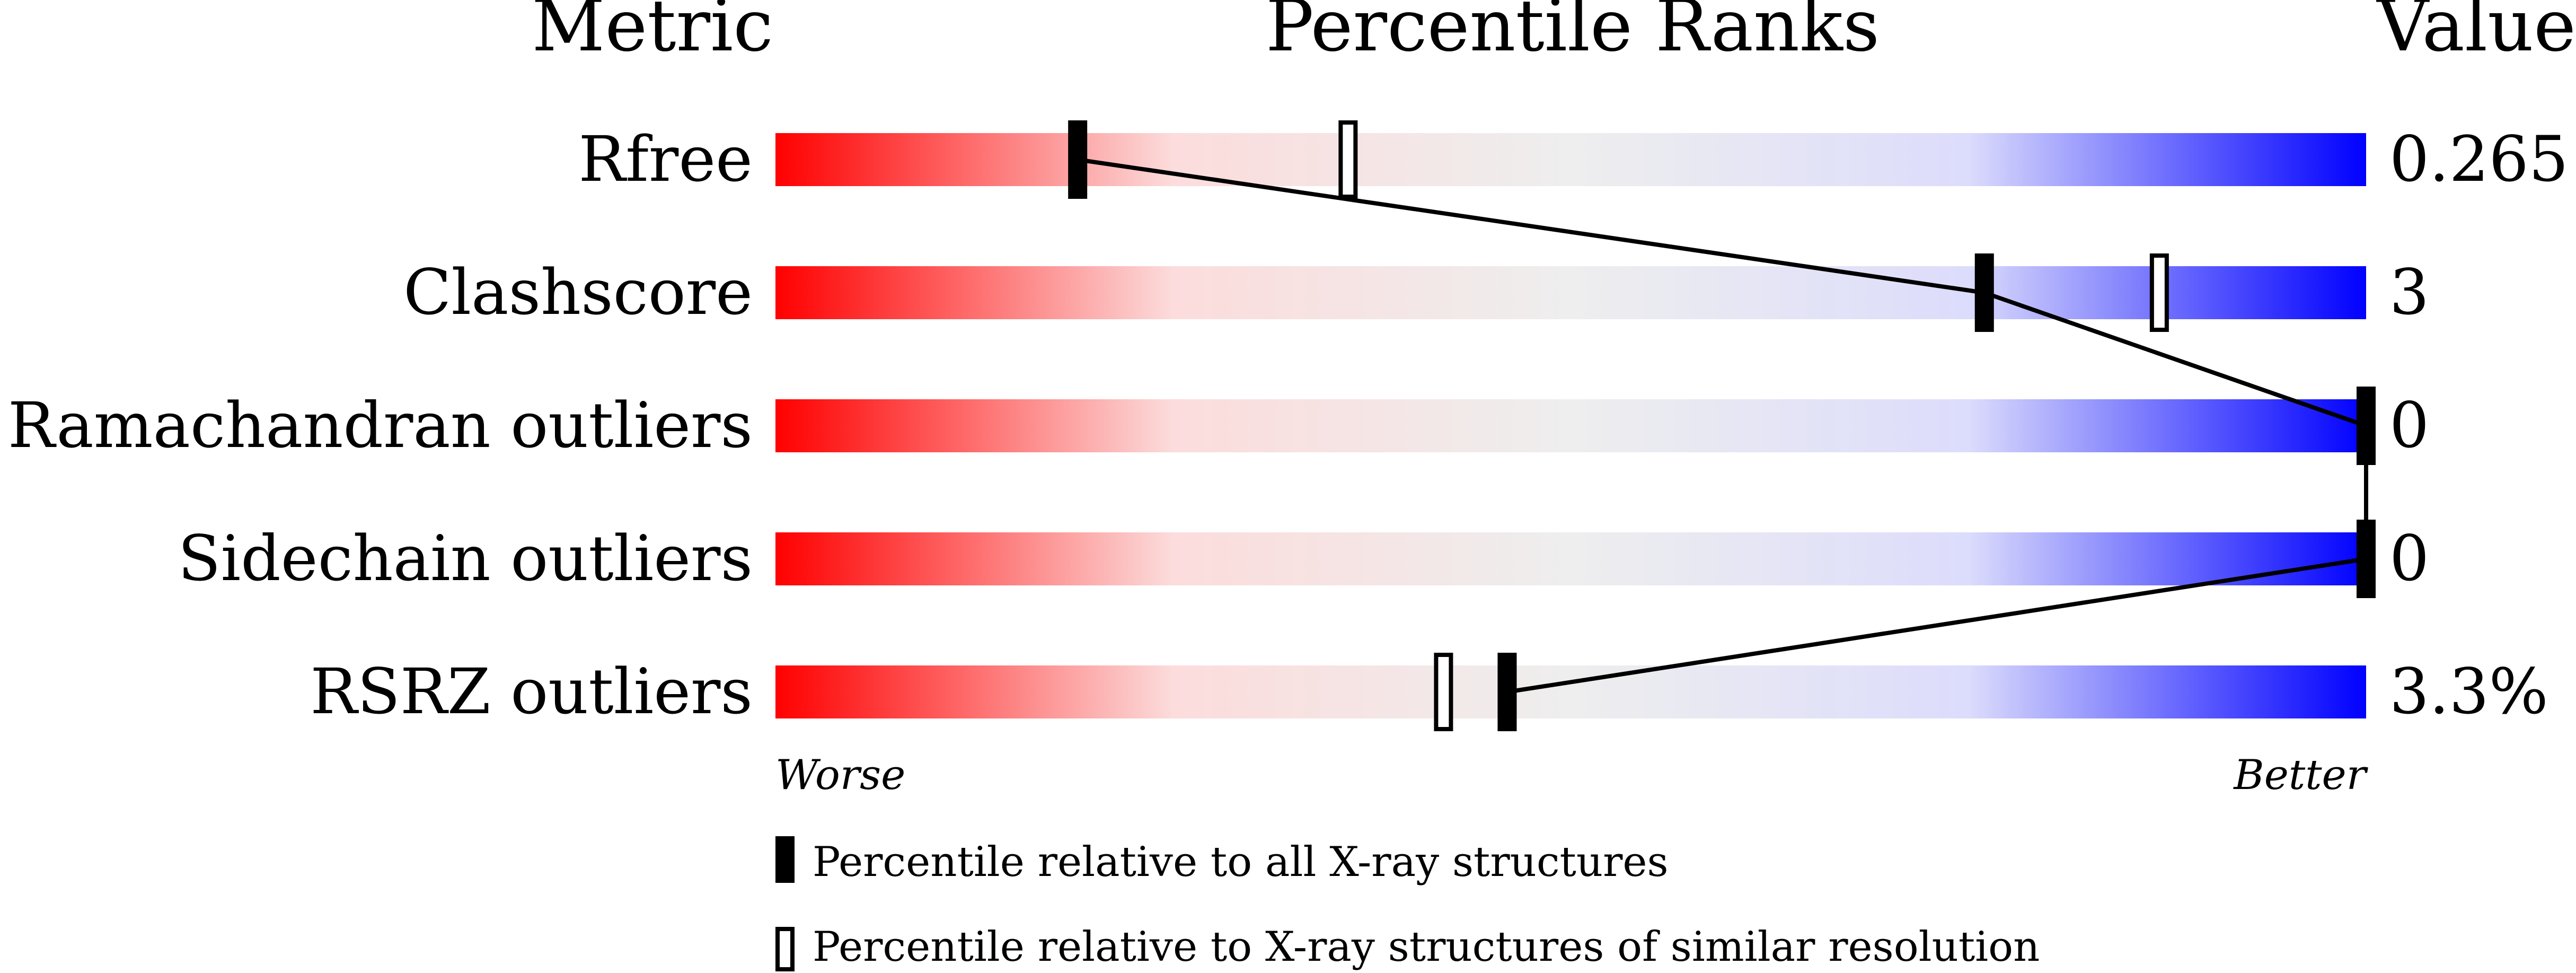 This screenshot has width=2576, height=973. I want to click on metric-value: 3, so click(2409, 292).